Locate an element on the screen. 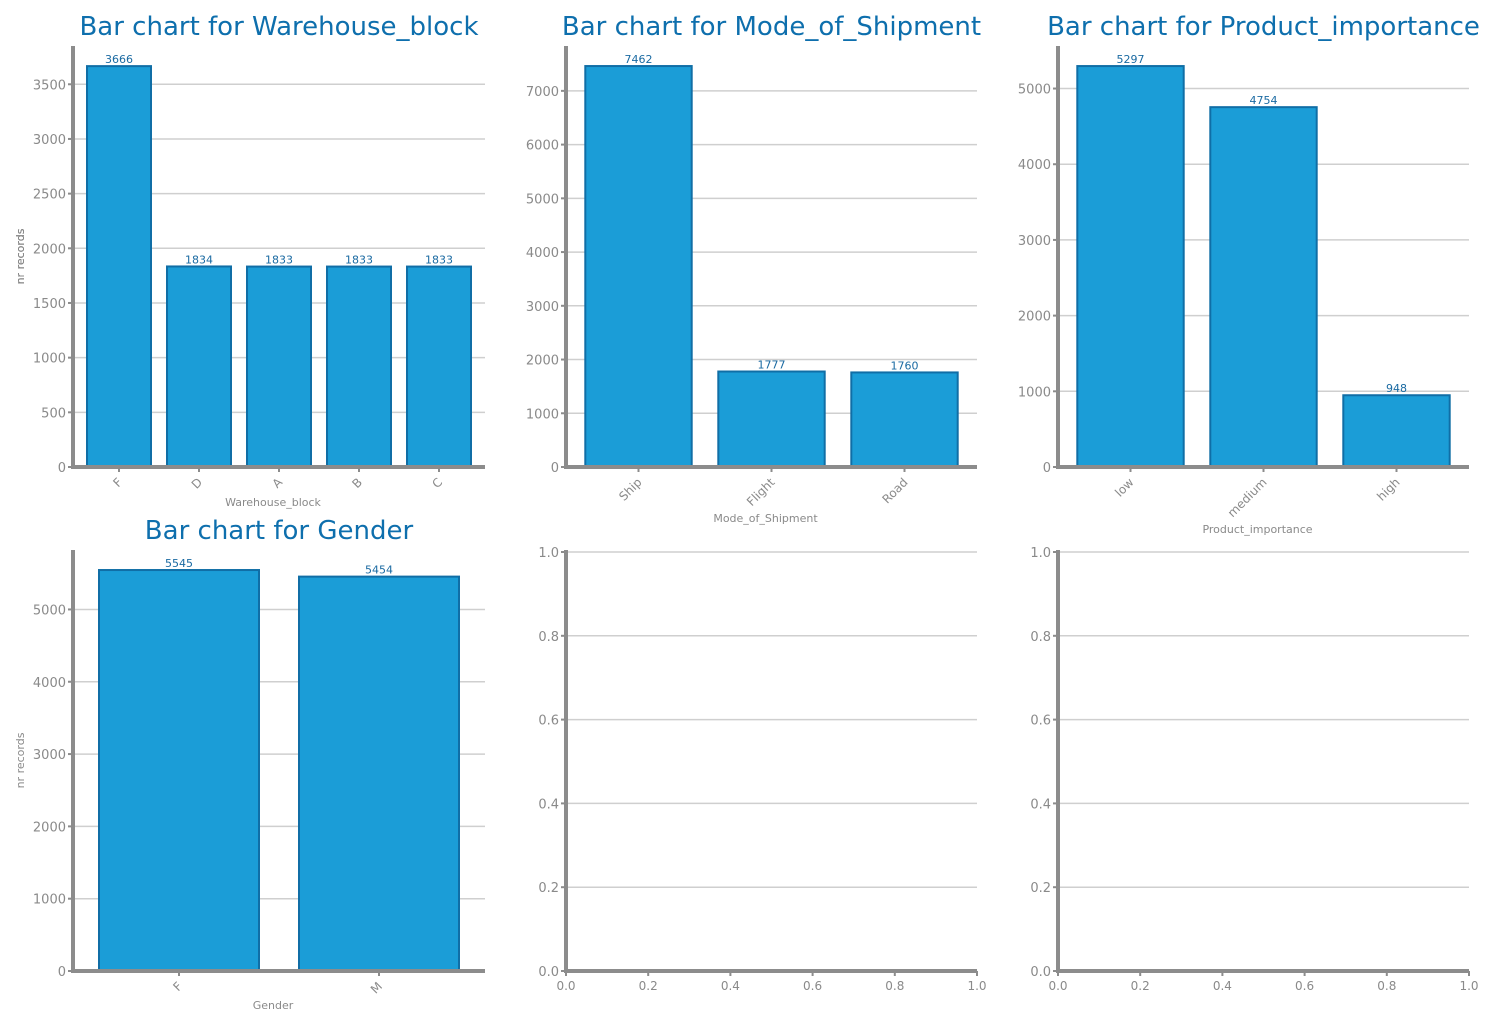  x-tick-label: high is located at coordinates (1388, 489).